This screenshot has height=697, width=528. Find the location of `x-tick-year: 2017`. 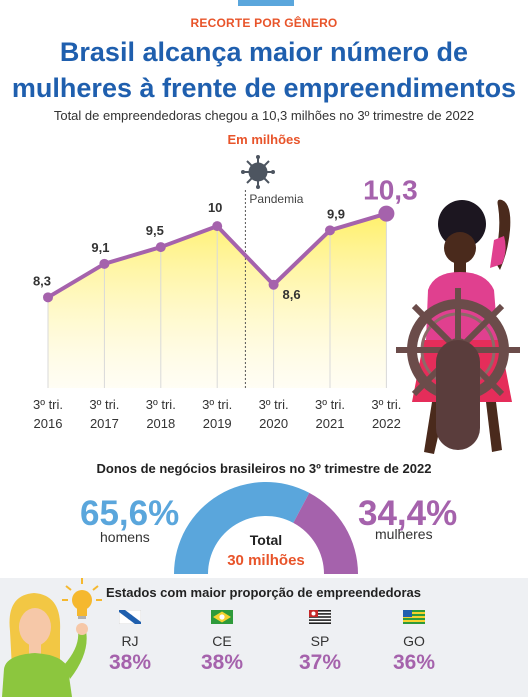

x-tick-year: 2017 is located at coordinates (104, 423).